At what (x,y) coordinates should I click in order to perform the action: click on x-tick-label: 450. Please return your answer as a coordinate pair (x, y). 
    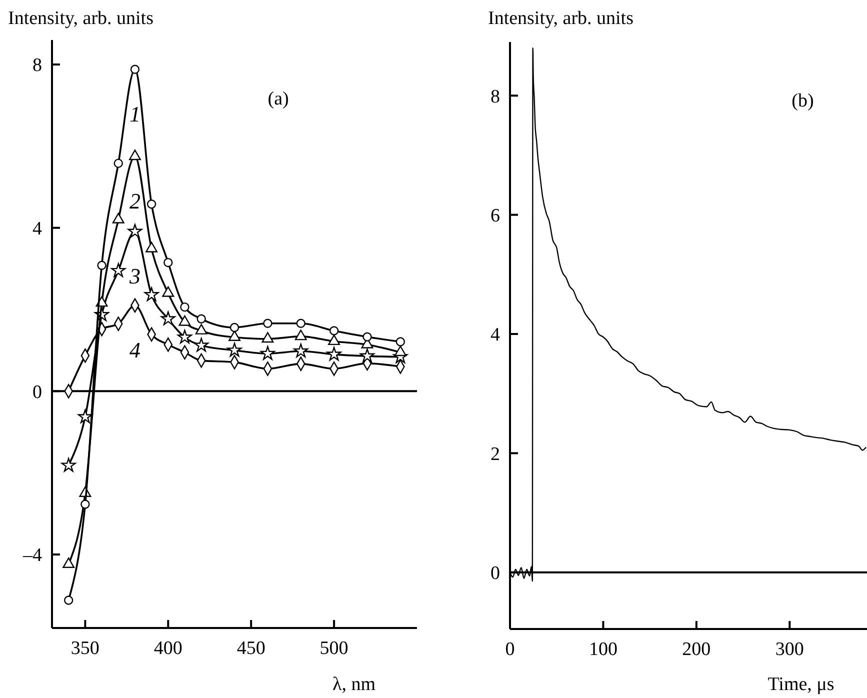
    Looking at the image, I should click on (251, 648).